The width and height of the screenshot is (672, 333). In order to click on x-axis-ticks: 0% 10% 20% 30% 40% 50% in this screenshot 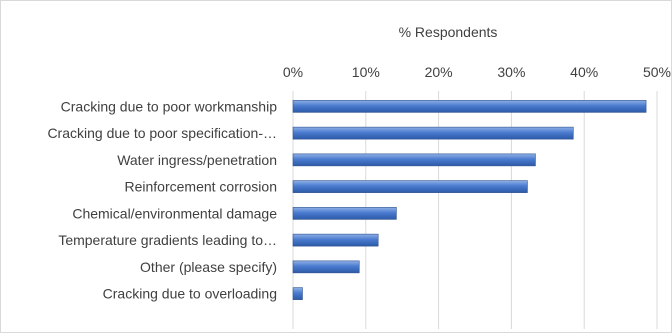, I will do `click(477, 72)`.